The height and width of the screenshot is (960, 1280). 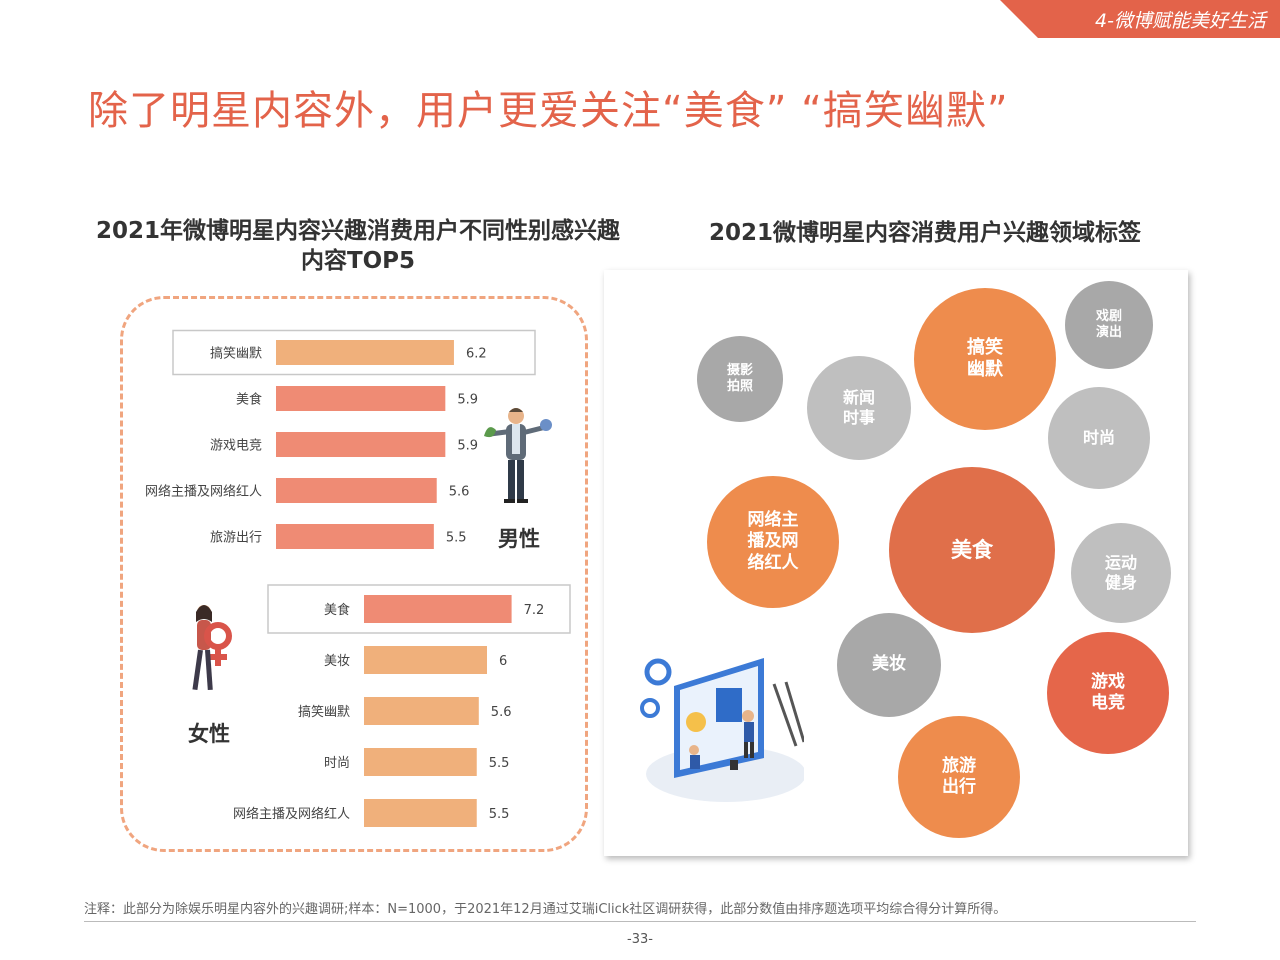 I want to click on interest-bubble-label: 搞笑, so click(x=985, y=347).